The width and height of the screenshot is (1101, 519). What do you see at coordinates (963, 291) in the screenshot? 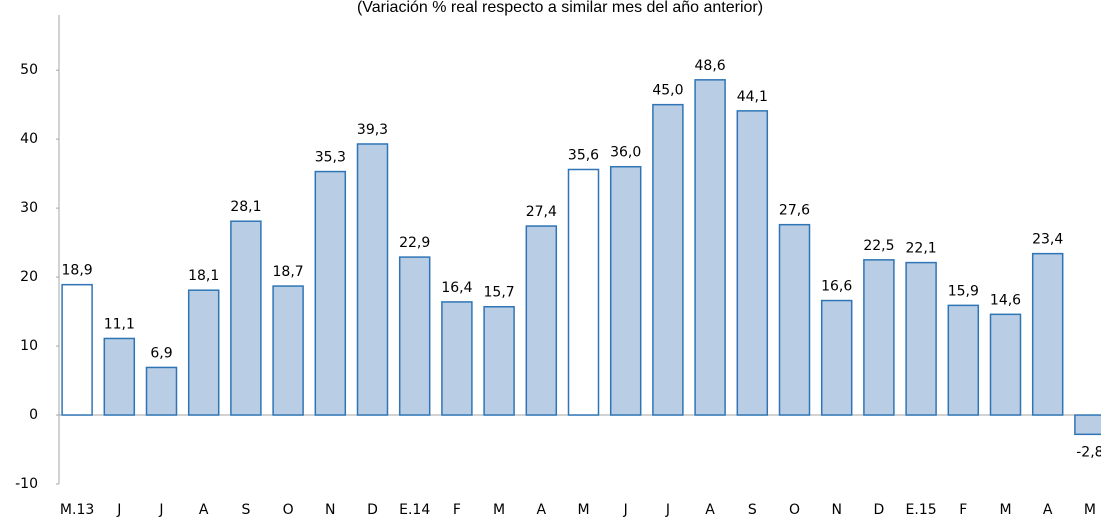
I see `data-label: 15,9` at bounding box center [963, 291].